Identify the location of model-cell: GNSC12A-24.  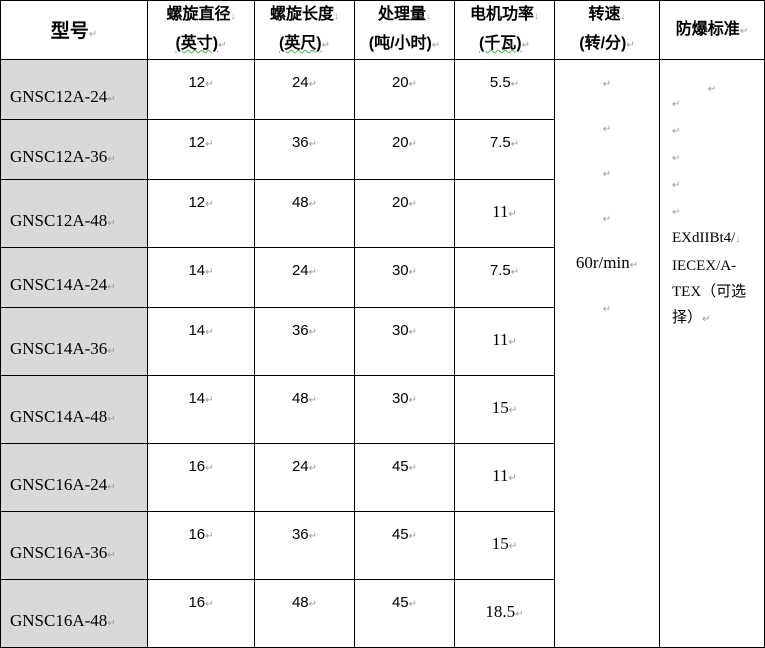
(74, 89).